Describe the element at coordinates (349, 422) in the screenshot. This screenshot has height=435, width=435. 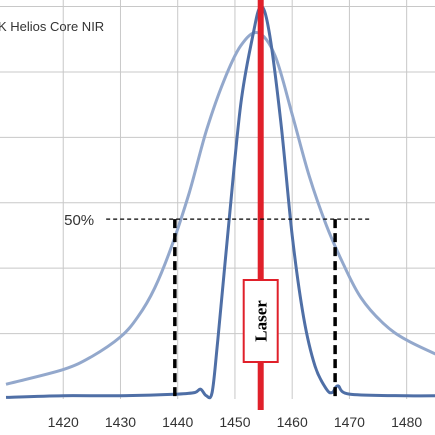
I see `x-tick-label: 1470` at that location.